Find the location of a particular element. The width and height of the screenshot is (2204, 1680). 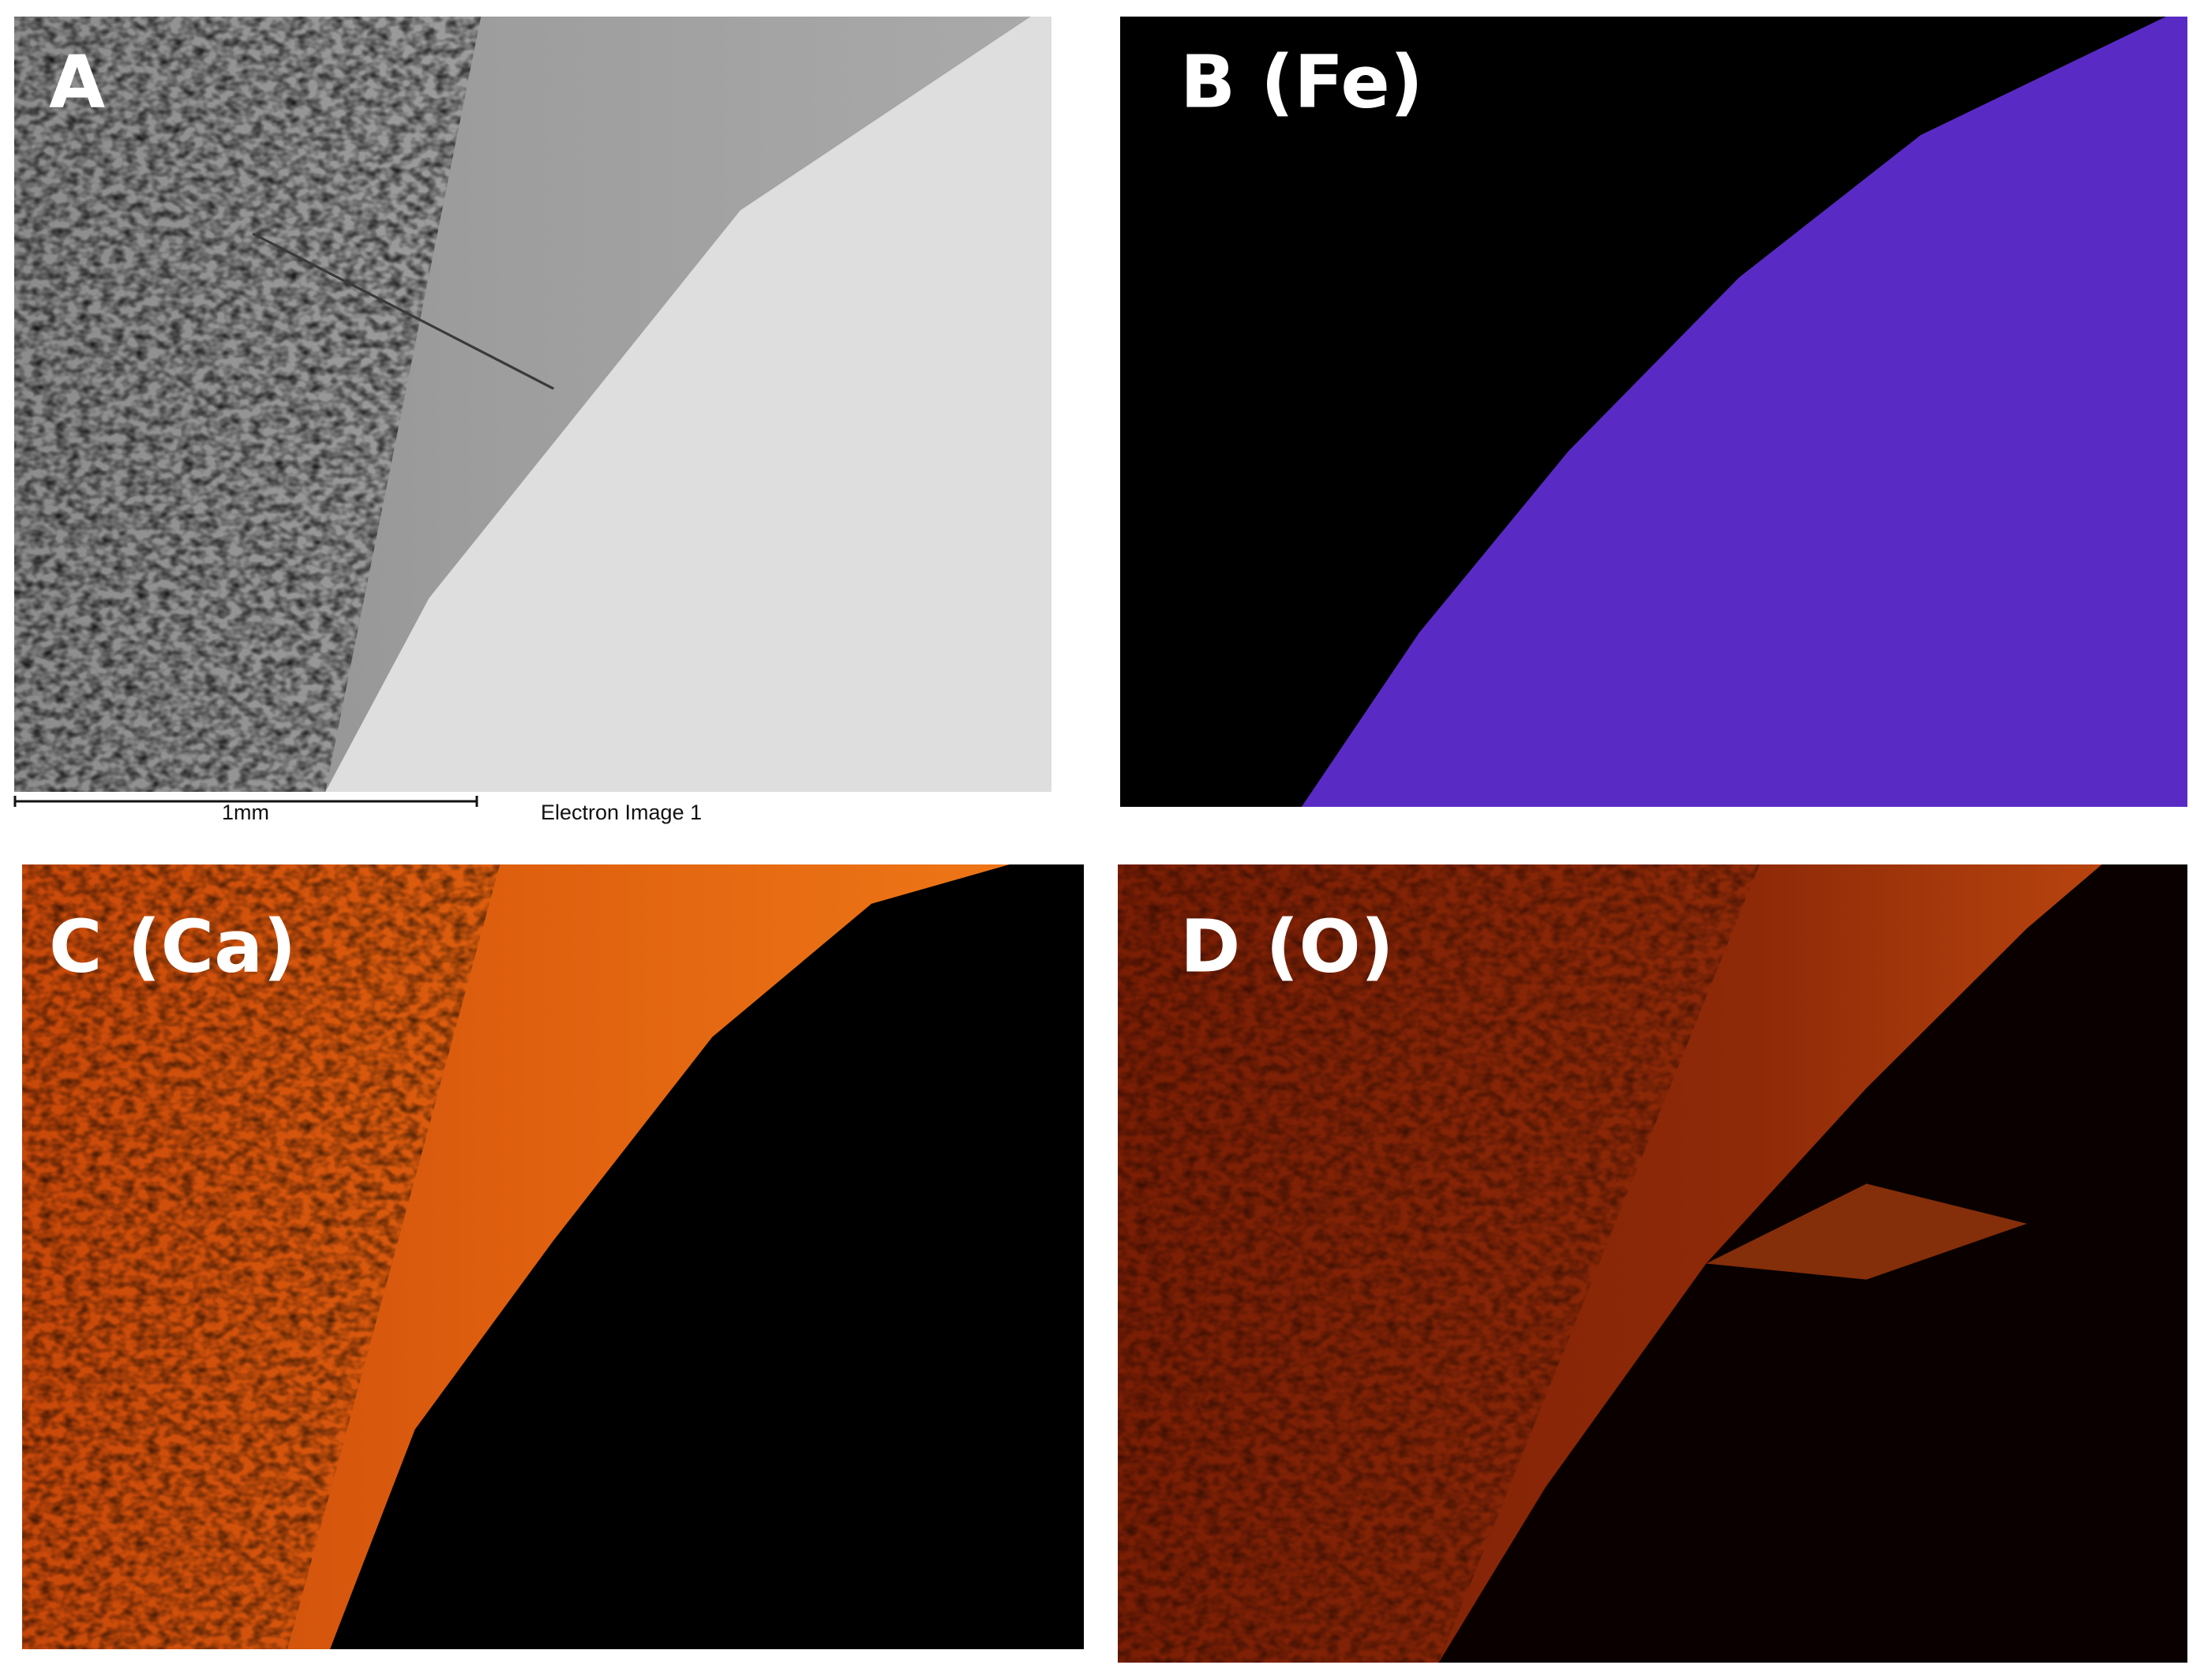

panel-label: A is located at coordinates (77, 81).